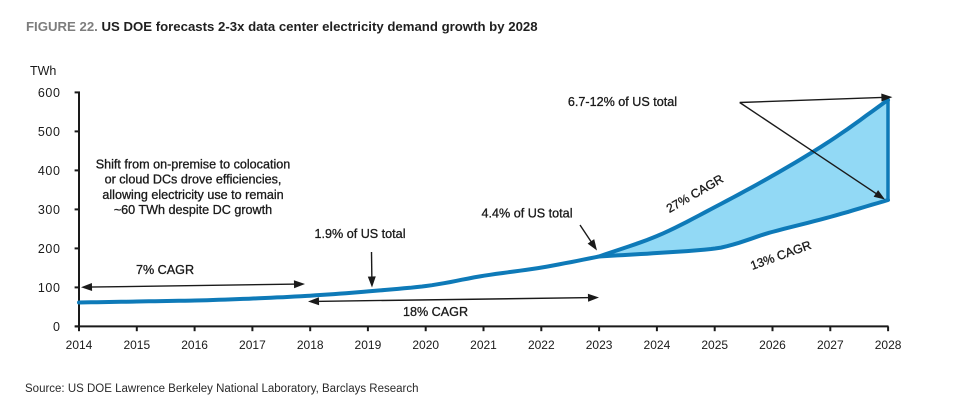 The height and width of the screenshot is (414, 954). What do you see at coordinates (772, 345) in the screenshot?
I see `svg-text: 2026` at bounding box center [772, 345].